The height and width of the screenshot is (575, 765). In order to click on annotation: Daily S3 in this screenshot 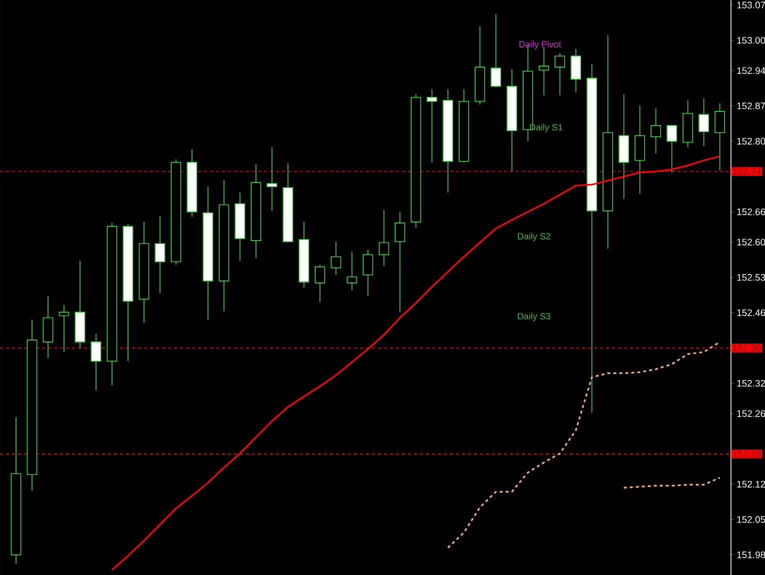, I will do `click(534, 317)`.